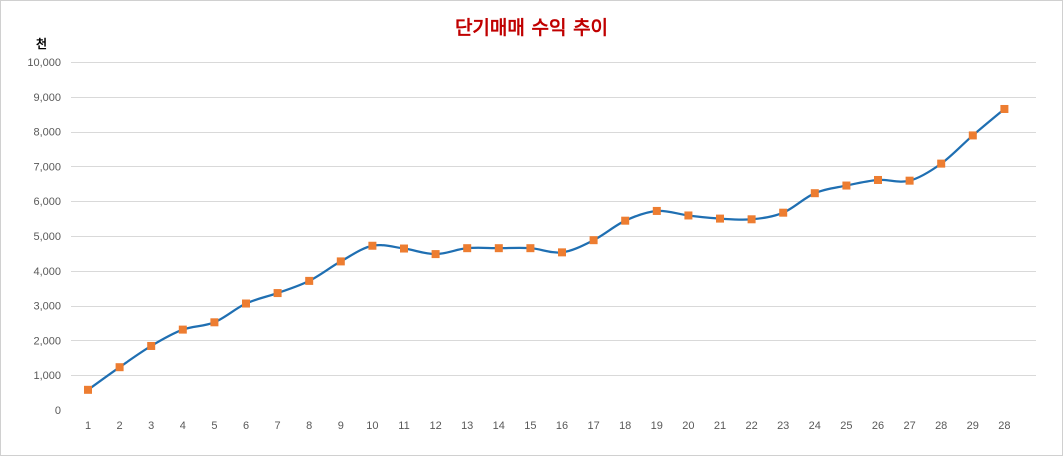  I want to click on y-tick-label: 1,000, so click(47, 376).